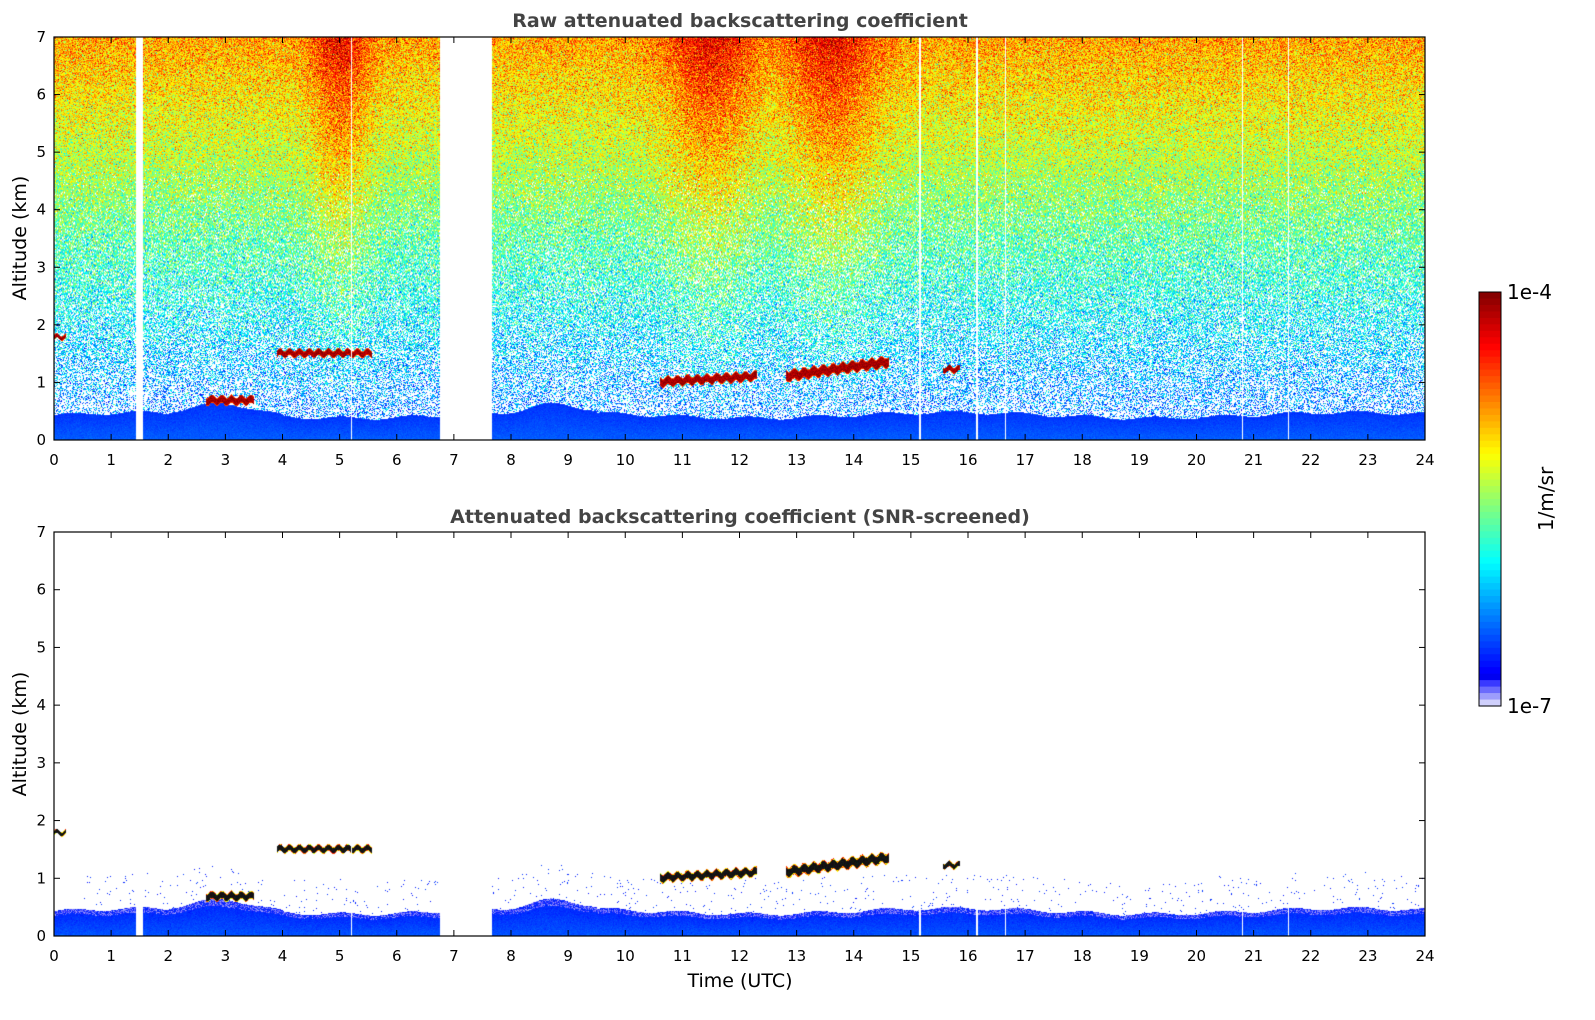 The height and width of the screenshot is (1020, 1595). What do you see at coordinates (41, 821) in the screenshot?
I see `screened-y-tick-label: 2` at bounding box center [41, 821].